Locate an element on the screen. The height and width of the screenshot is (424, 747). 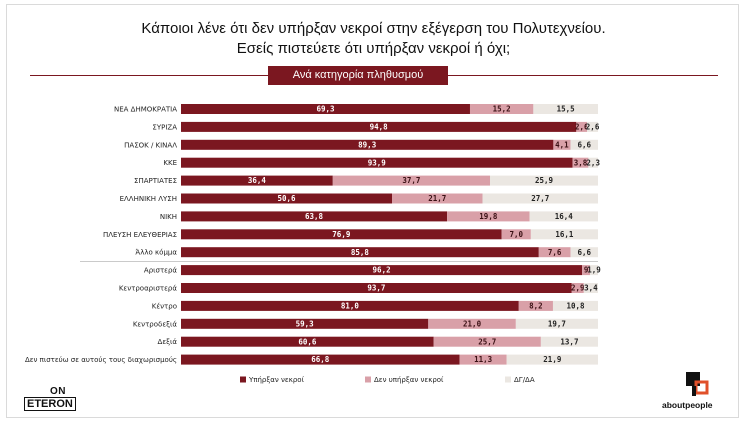
value-label: 3,8 is located at coordinates (581, 162).